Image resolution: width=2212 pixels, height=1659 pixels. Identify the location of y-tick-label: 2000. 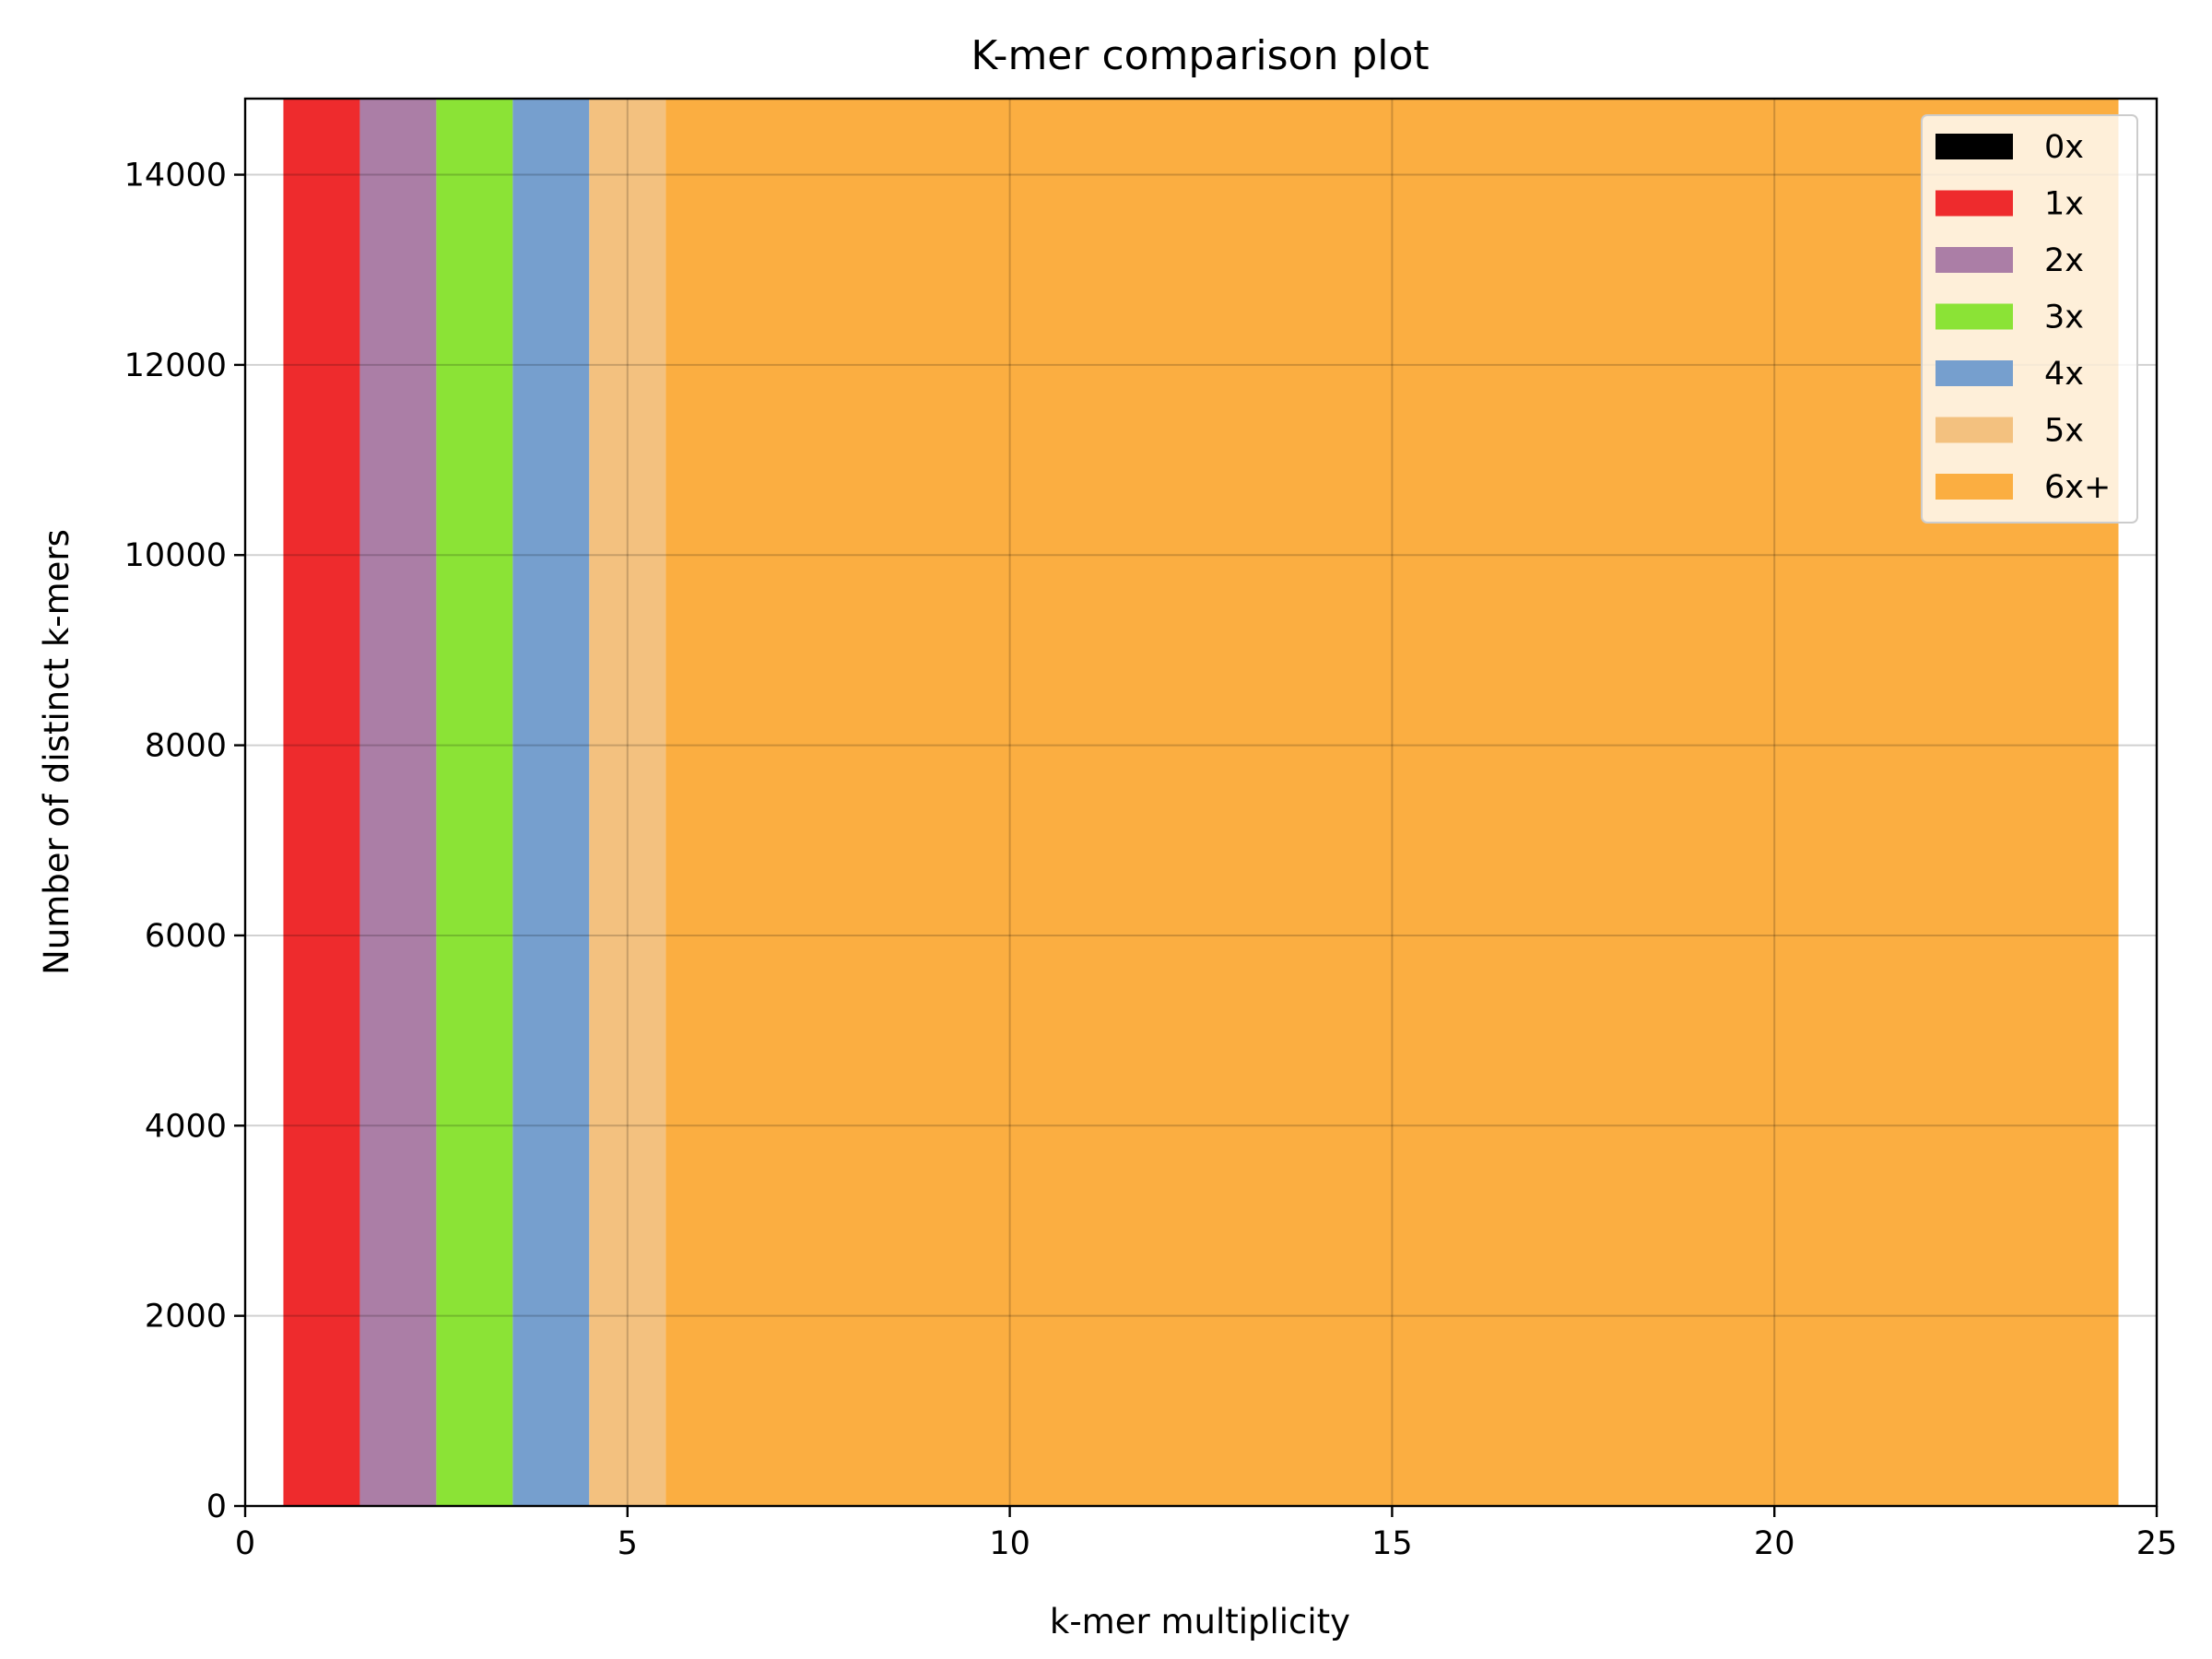
(186, 1317).